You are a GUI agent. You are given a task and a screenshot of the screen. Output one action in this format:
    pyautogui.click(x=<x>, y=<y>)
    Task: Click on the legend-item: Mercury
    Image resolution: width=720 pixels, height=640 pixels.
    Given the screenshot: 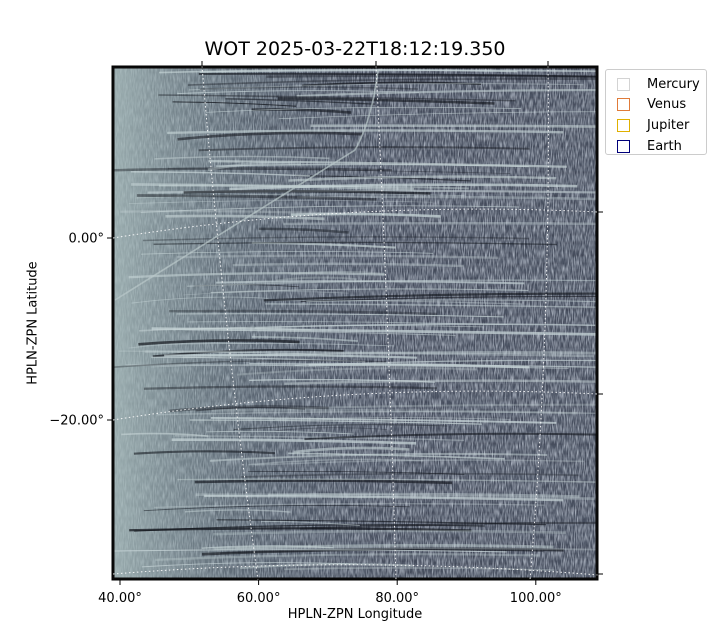 What is the action you would take?
    pyautogui.click(x=661, y=84)
    